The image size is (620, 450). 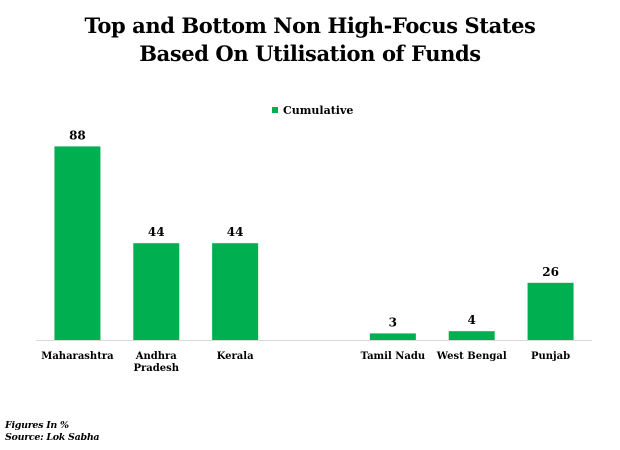 I want to click on legend-swatch-cumulative, so click(x=275, y=110).